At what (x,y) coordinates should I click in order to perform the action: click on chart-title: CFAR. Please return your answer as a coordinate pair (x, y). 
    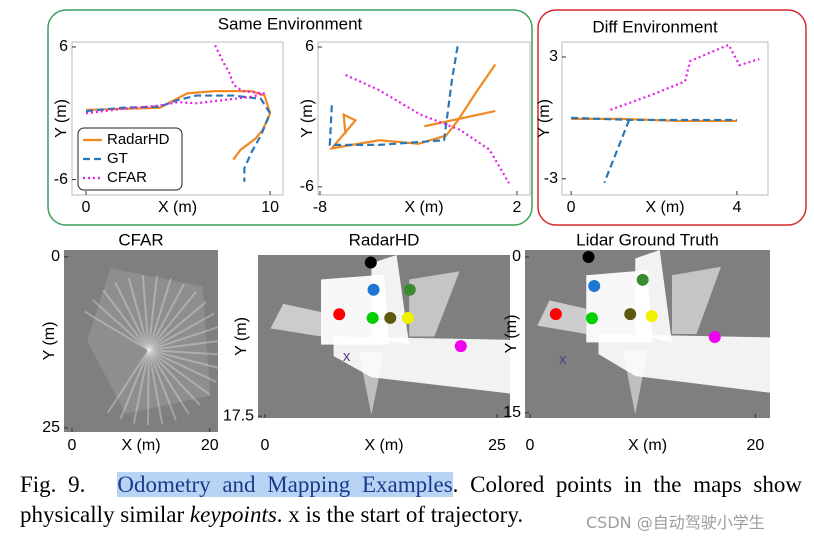
    Looking at the image, I should click on (140, 239).